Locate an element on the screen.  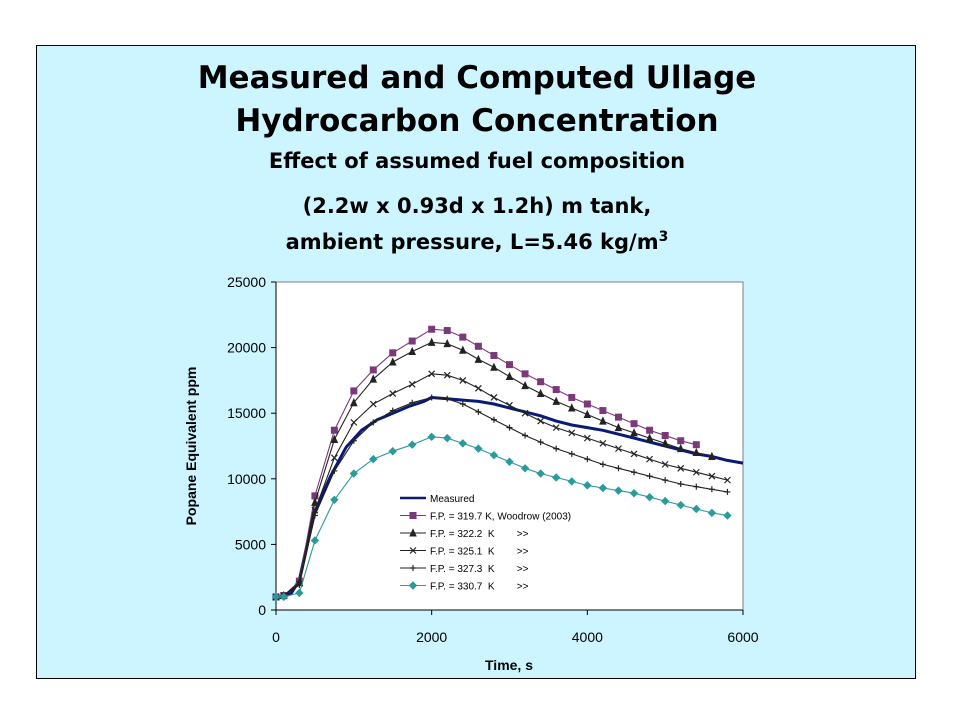
legend-label: F.P. = 319.7 K, Woodrow (2003) is located at coordinates (500, 517).